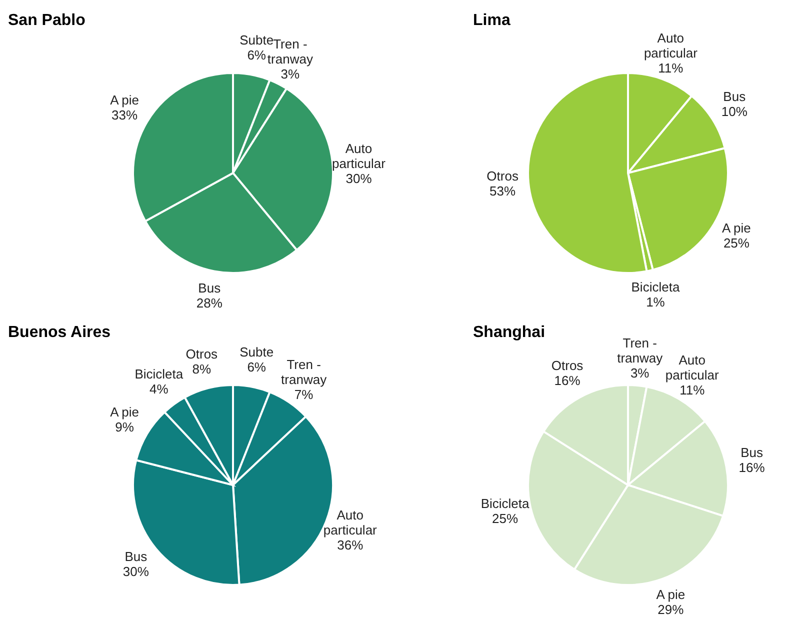 The width and height of the screenshot is (807, 634). What do you see at coordinates (656, 302) in the screenshot?
I see `data-label: 1%` at bounding box center [656, 302].